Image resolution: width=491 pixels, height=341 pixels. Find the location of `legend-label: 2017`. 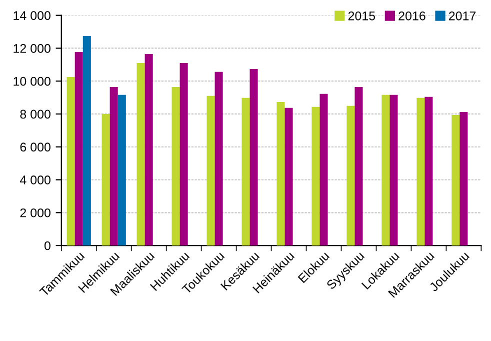

legend-label: 2017 is located at coordinates (462, 15).